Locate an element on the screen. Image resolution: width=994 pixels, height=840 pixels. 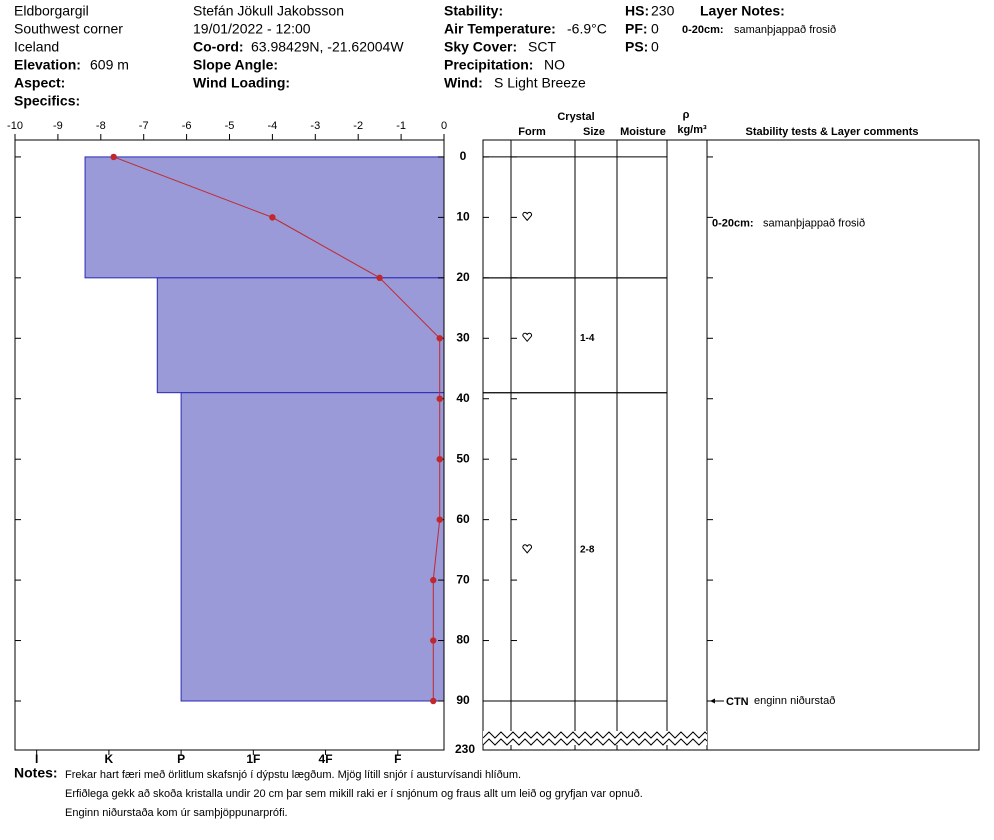
hardness-tick-label: P is located at coordinates (181, 759).